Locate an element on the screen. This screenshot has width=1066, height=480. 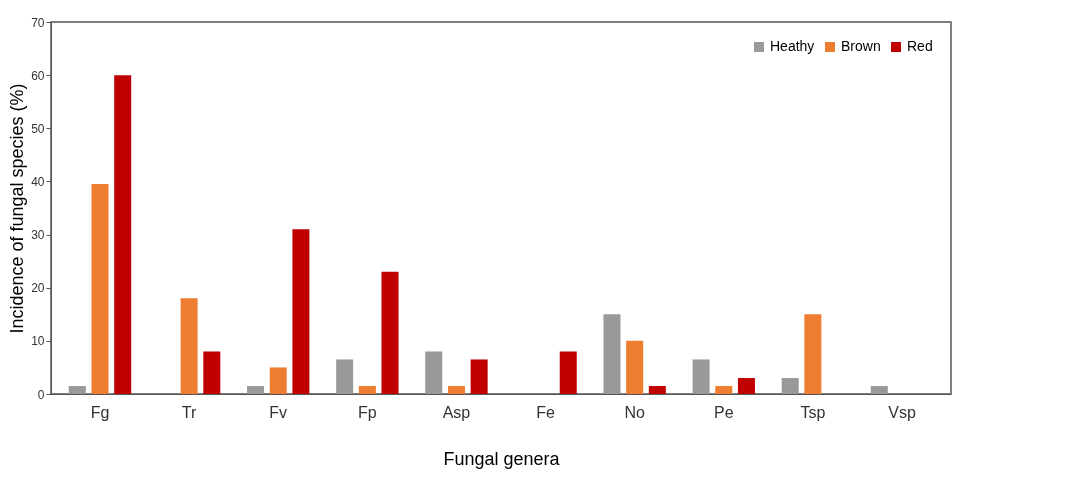
x-tick-label: Fp is located at coordinates (367, 412).